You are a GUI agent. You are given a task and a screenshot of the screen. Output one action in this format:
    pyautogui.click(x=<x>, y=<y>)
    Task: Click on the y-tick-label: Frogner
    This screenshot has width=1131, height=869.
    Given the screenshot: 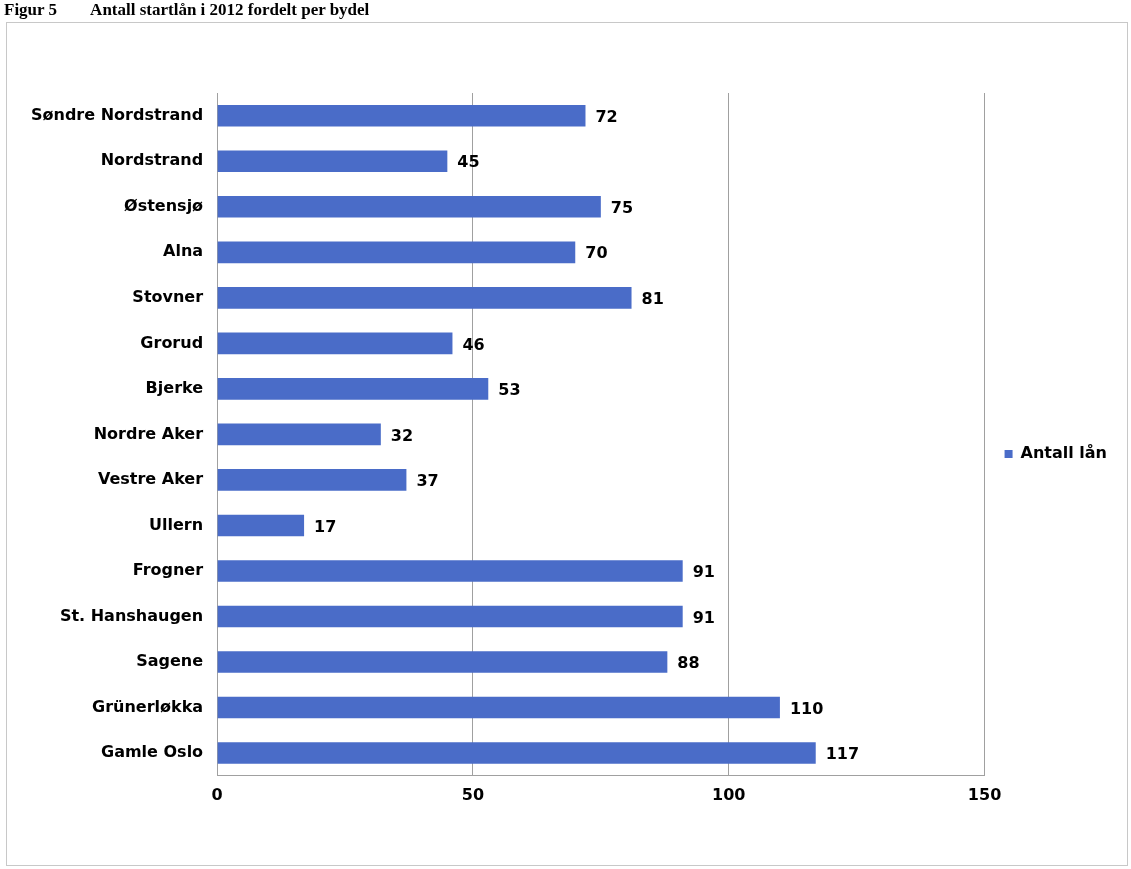 What is the action you would take?
    pyautogui.click(x=168, y=570)
    